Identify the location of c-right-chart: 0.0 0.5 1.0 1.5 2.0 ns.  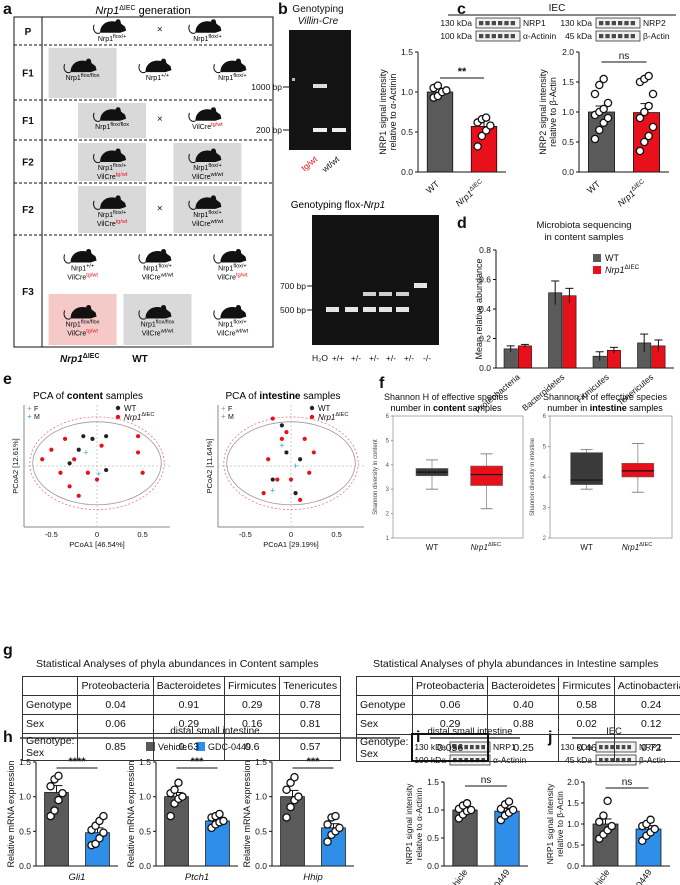
(615, 112).